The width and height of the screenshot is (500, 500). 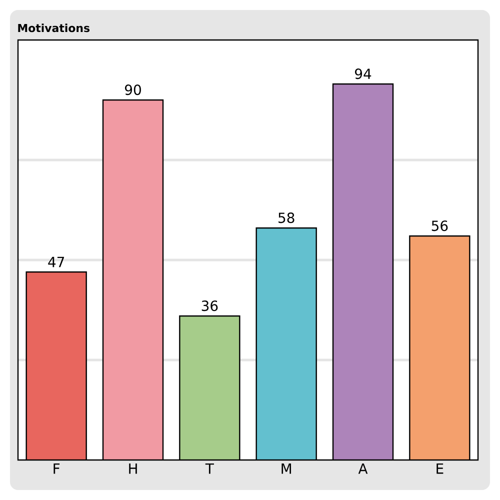 What do you see at coordinates (54, 28) in the screenshot?
I see `chart-title: Motivations` at bounding box center [54, 28].